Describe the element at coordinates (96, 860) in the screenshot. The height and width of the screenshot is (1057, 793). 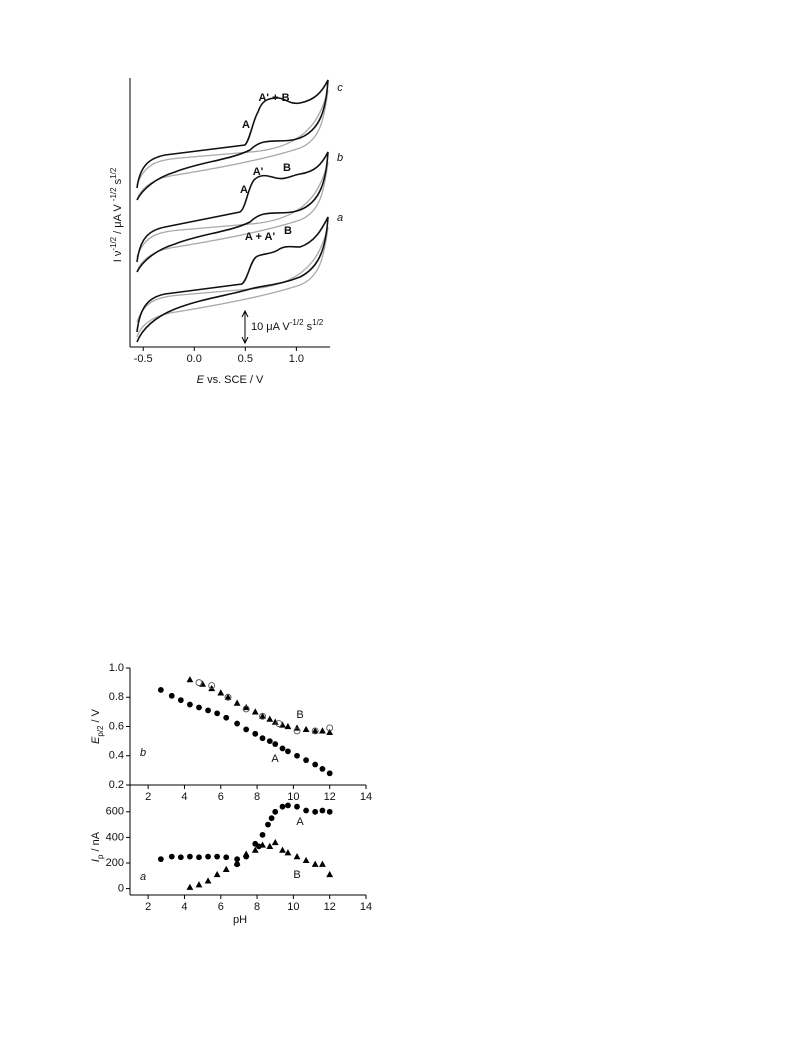
I see `y-axis-label-part: I` at that location.